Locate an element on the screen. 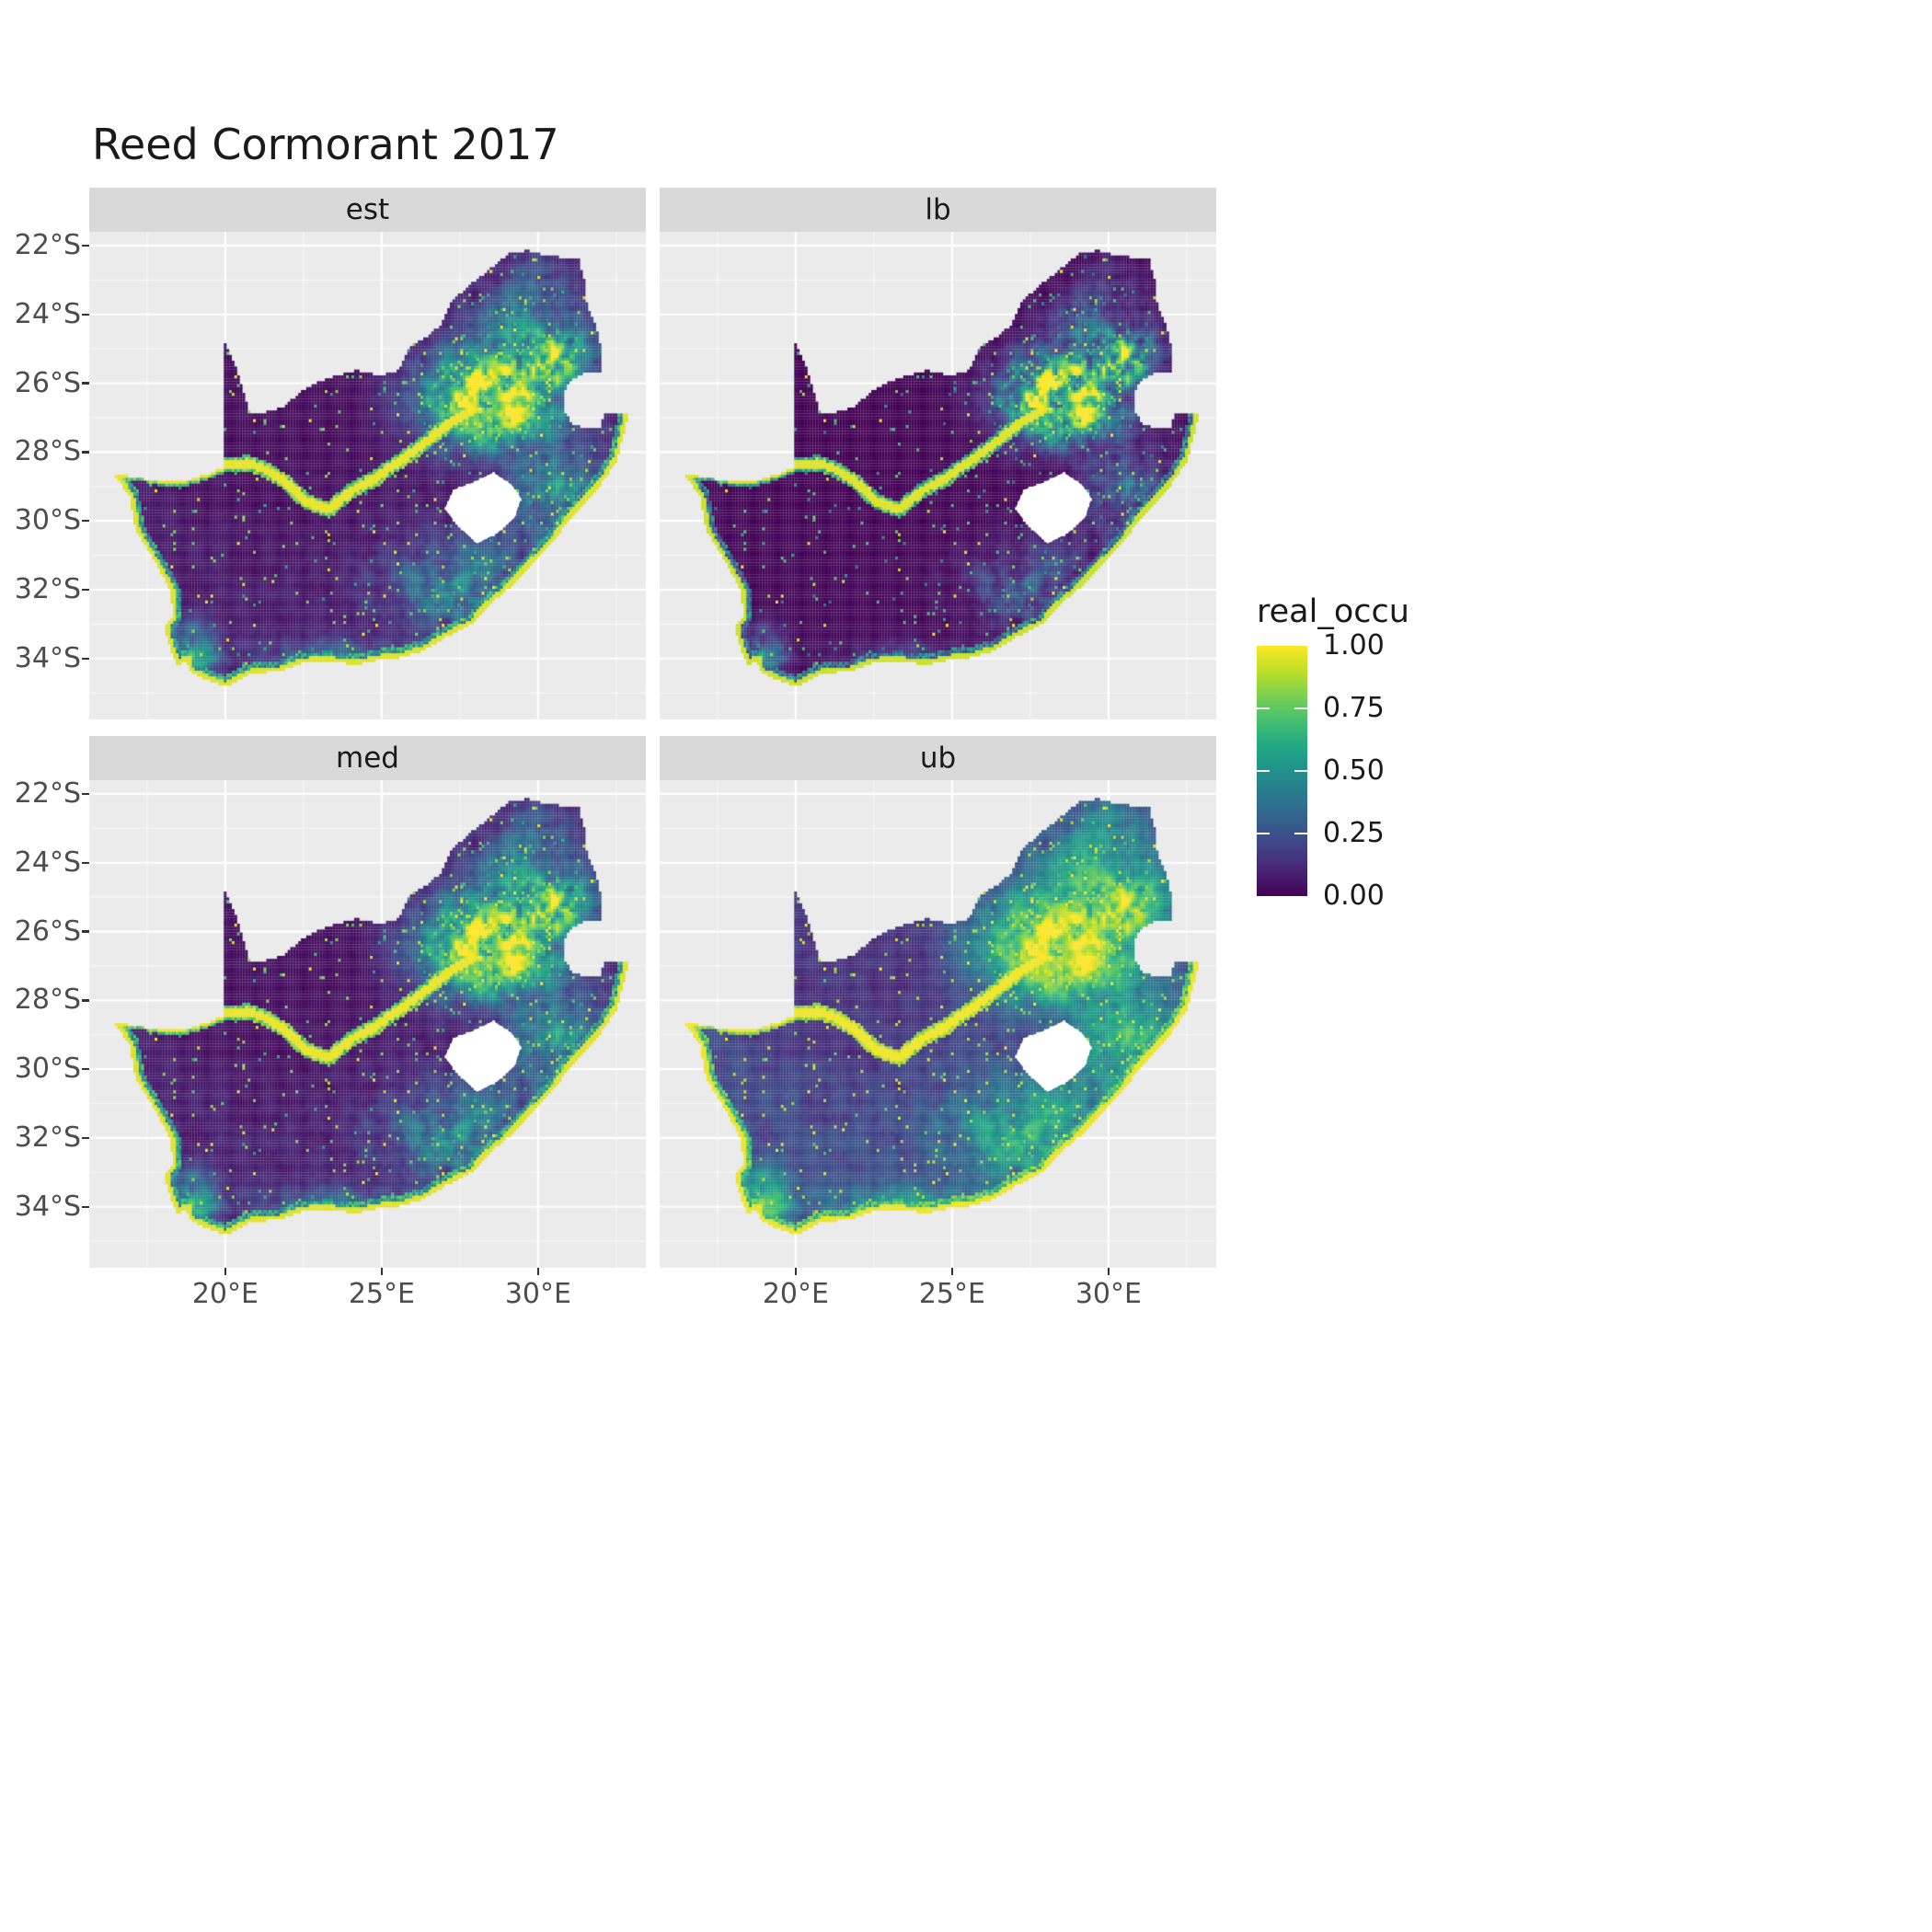 The width and height of the screenshot is (1932, 1932). plot-title: Reed Cormorant 2017 is located at coordinates (325, 144).